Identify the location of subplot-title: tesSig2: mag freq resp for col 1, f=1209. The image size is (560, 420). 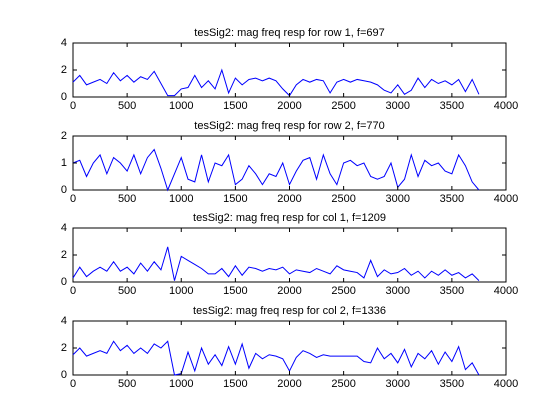
(289, 218).